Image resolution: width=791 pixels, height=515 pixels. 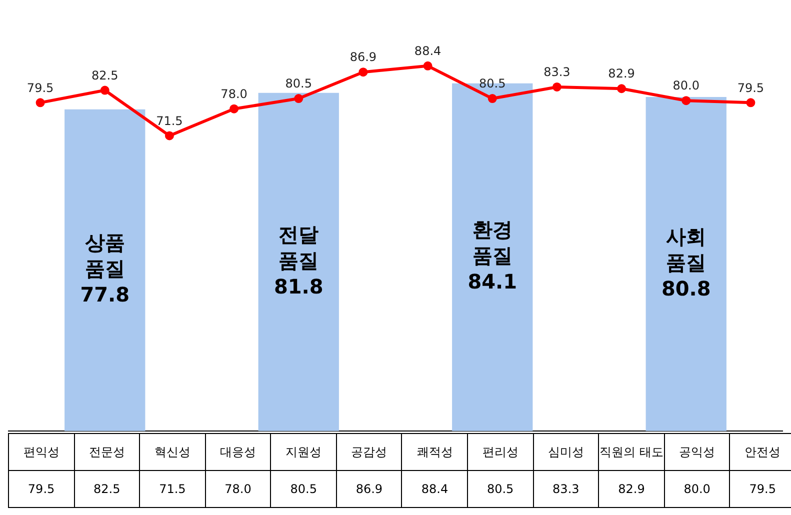 I want to click on x-tick-label: 공감성, so click(x=369, y=452).